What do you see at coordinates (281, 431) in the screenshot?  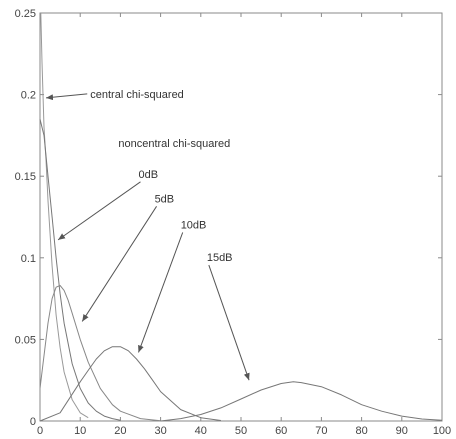 I see `x-tick-label: 60` at bounding box center [281, 431].